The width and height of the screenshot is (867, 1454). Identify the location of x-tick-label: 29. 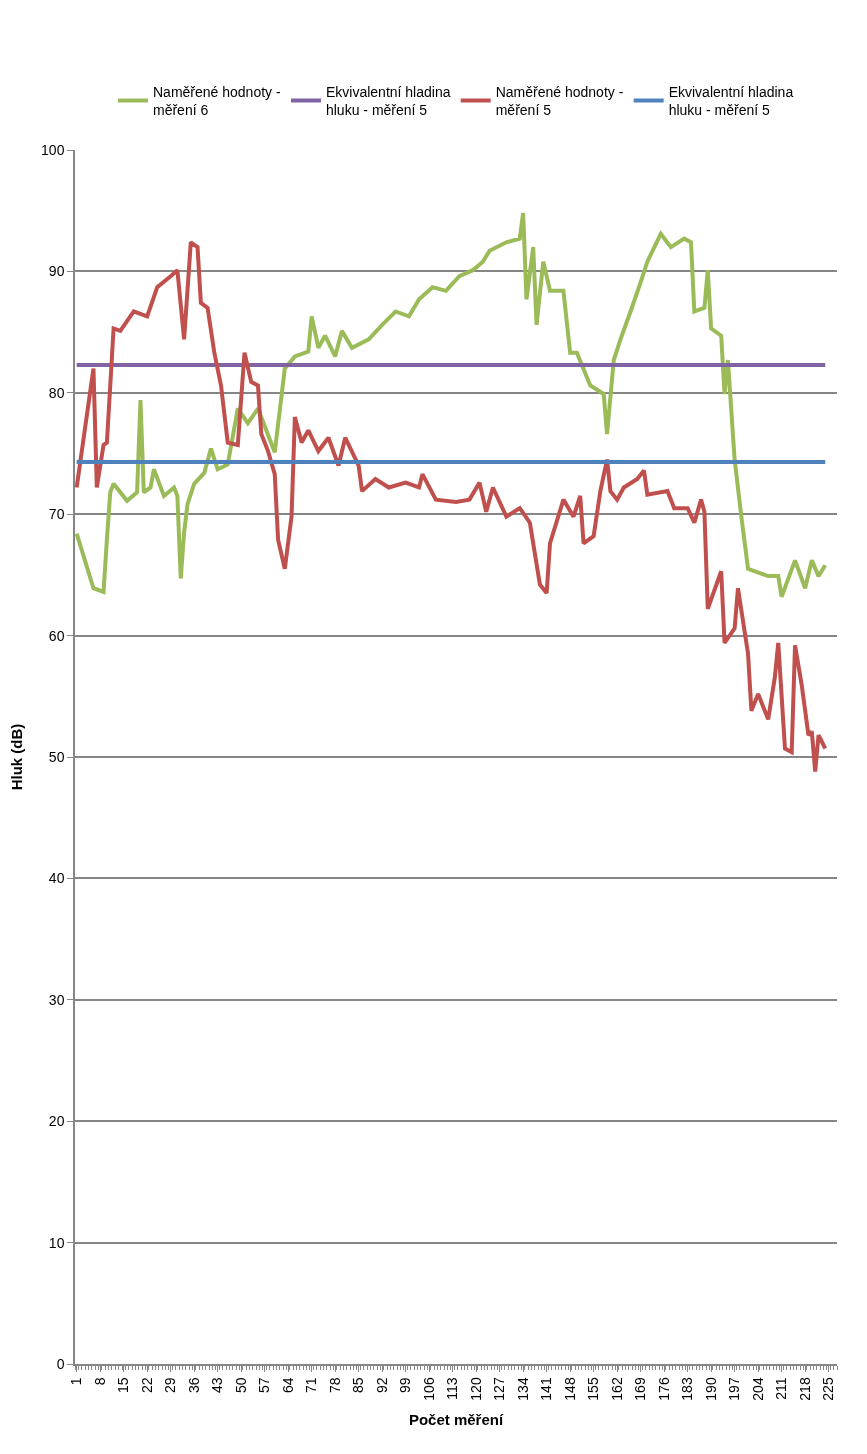
(170, 1385).